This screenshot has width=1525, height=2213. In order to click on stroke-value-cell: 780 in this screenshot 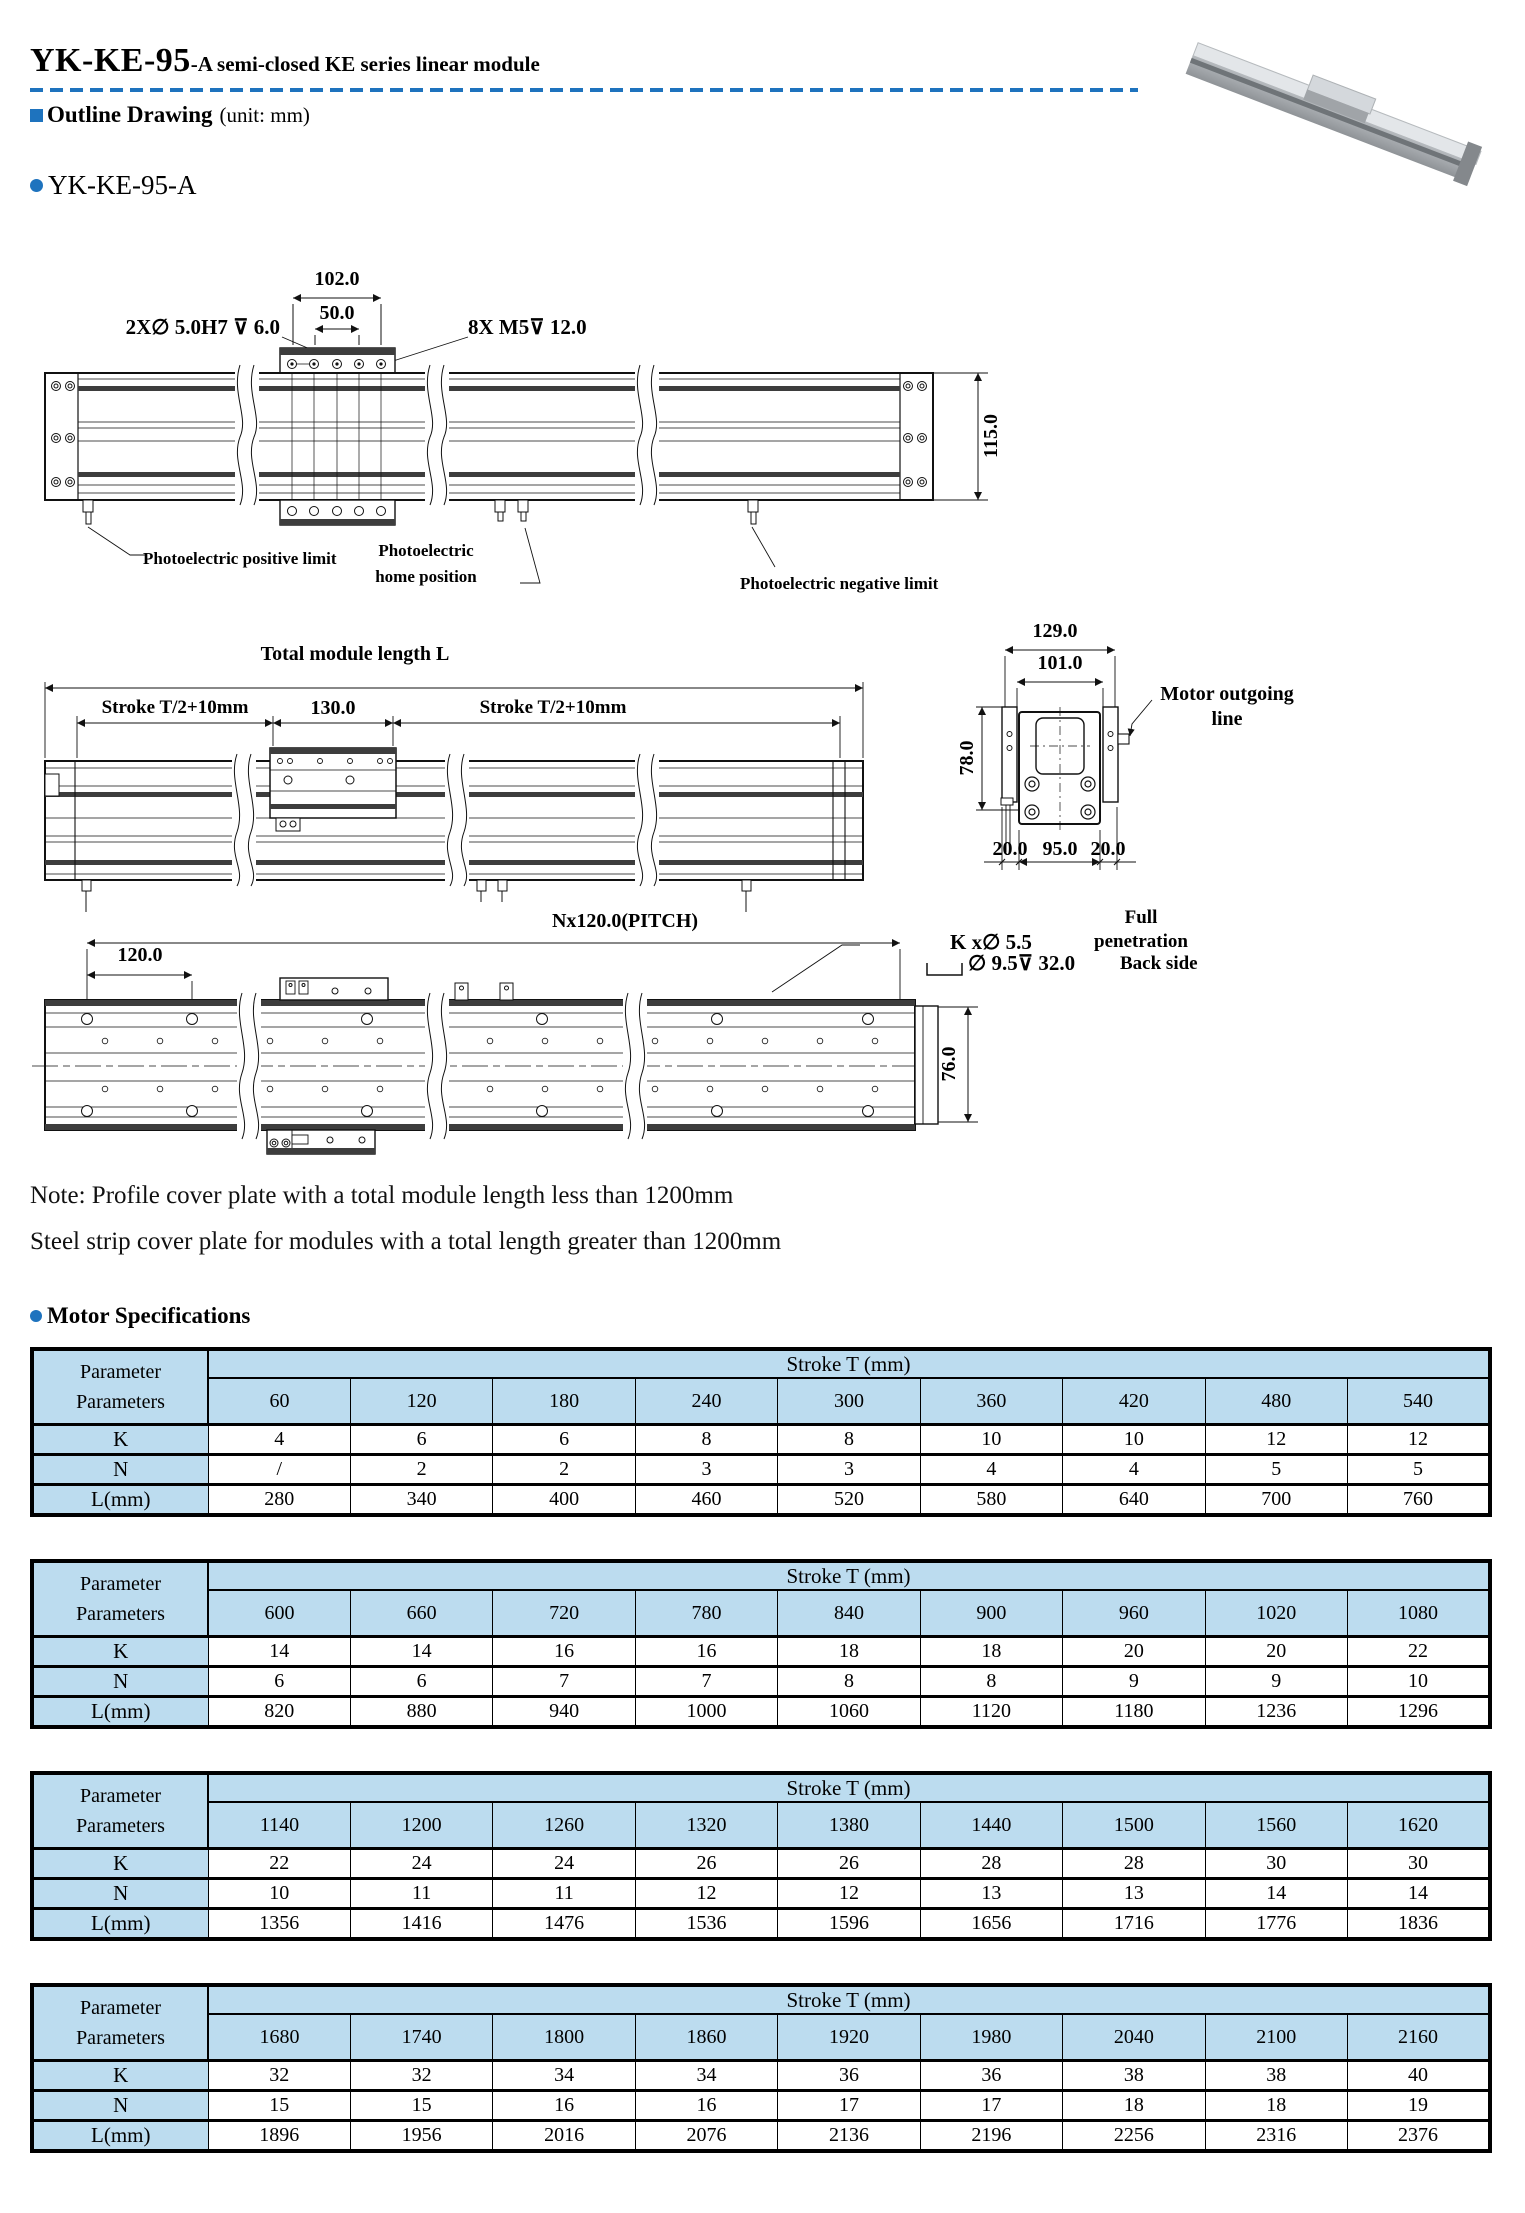, I will do `click(706, 1613)`.